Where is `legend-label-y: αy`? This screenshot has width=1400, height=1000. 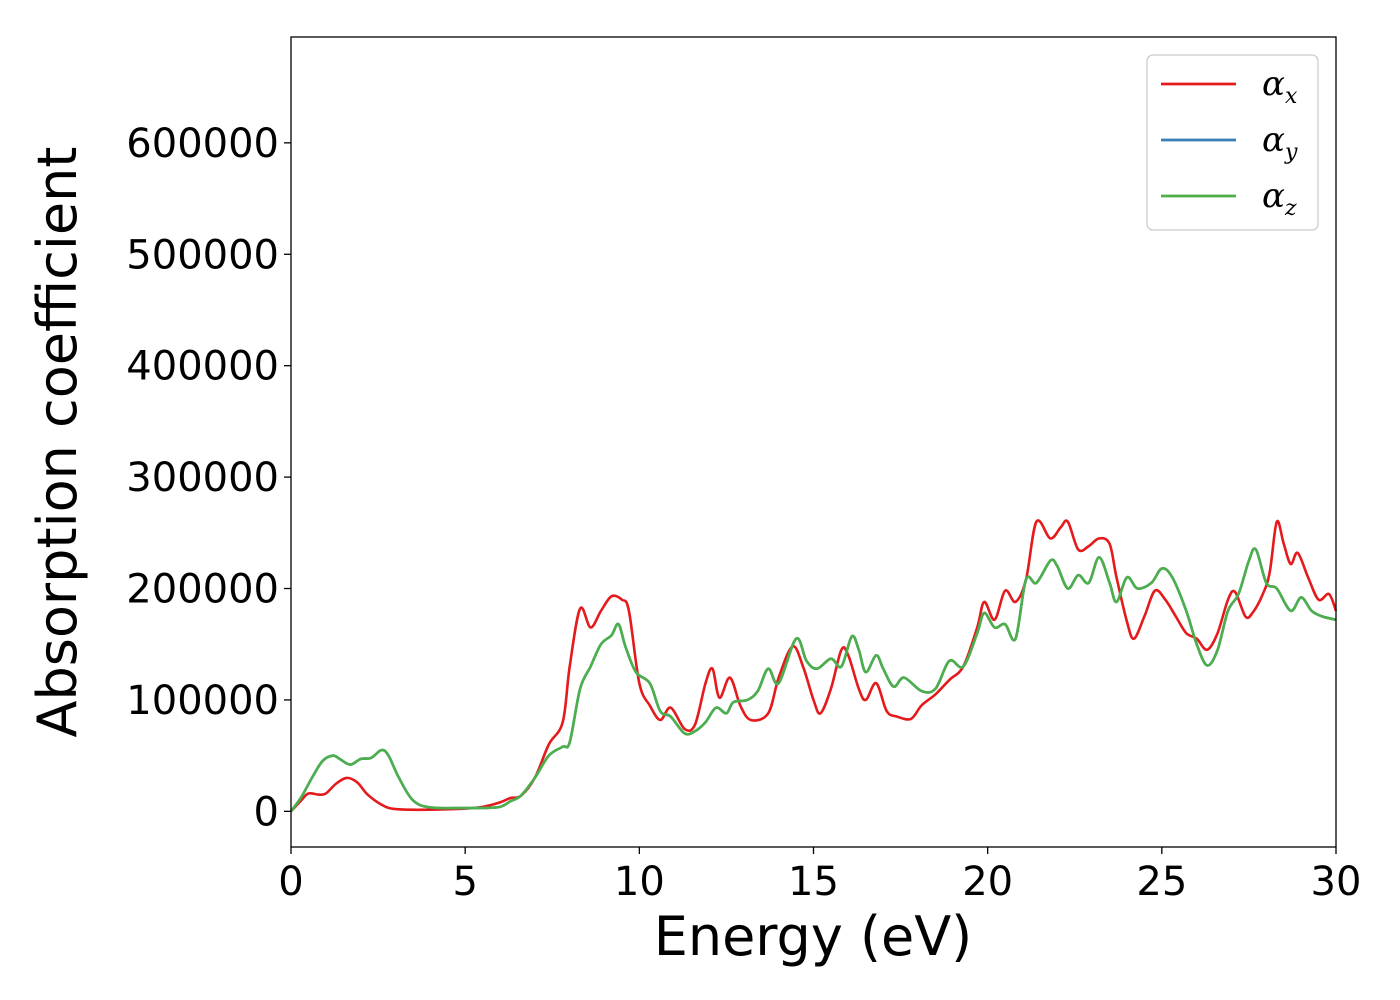 legend-label-y: αy is located at coordinates (1280, 142).